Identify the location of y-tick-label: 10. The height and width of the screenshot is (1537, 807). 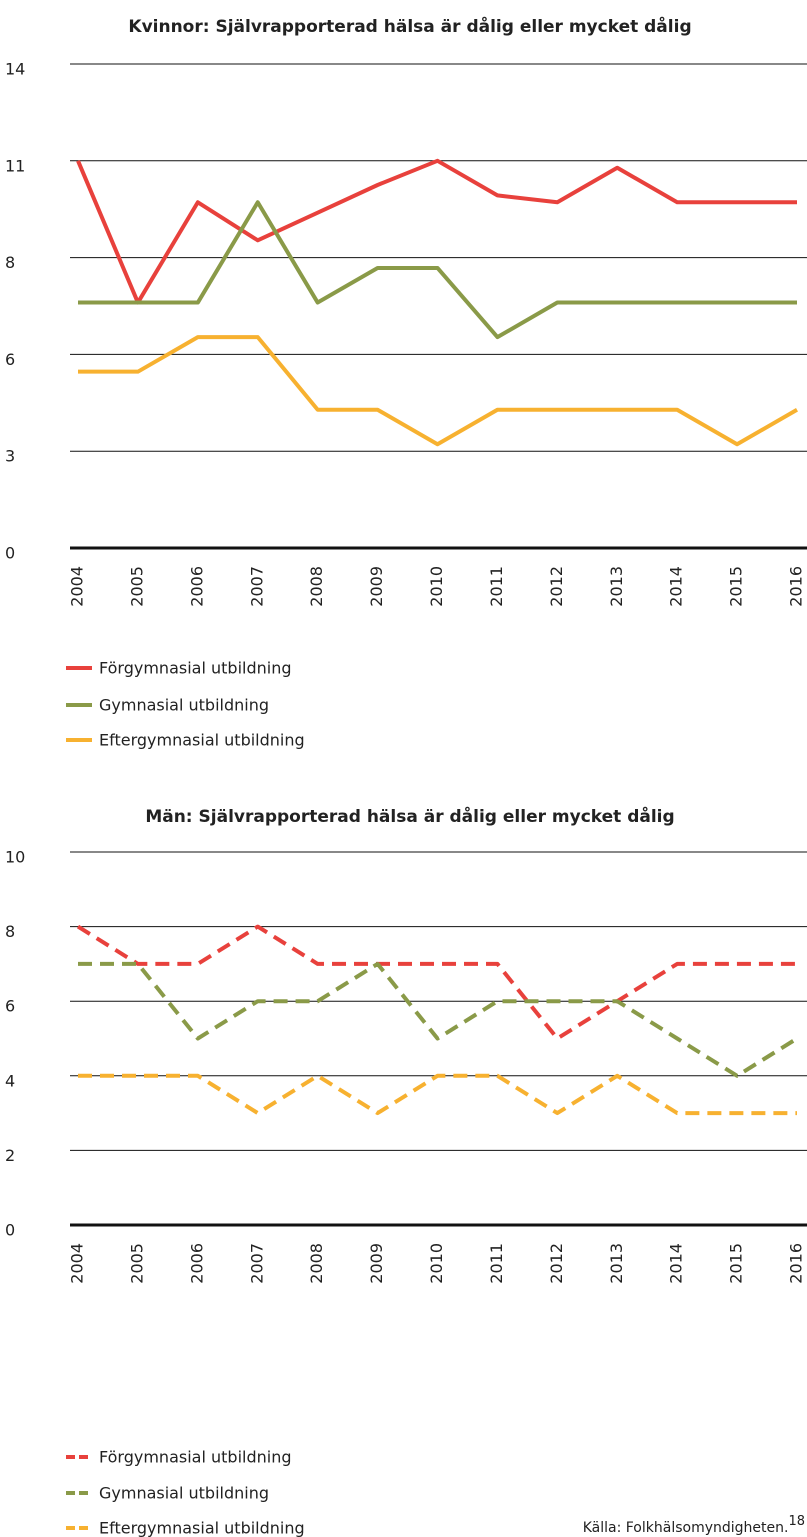
(15, 857).